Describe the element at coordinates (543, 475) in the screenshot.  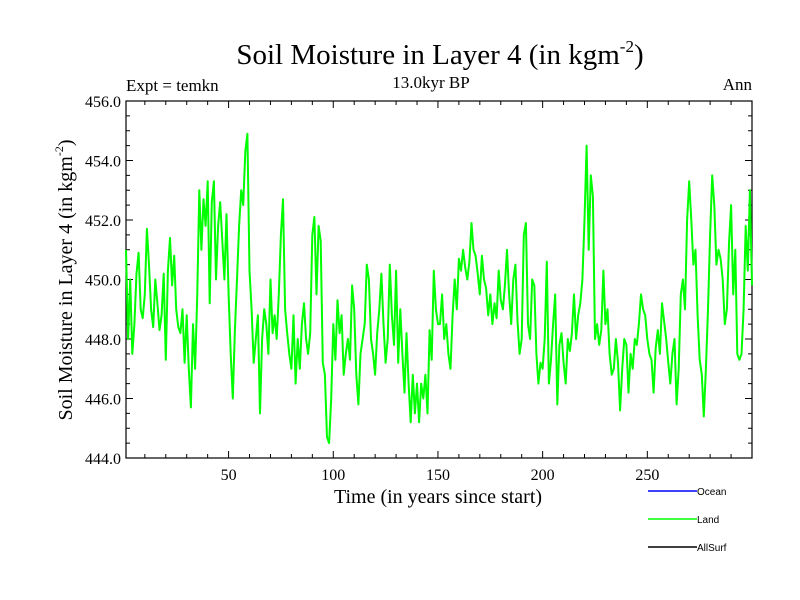
I see `x-tick-label: 200` at that location.